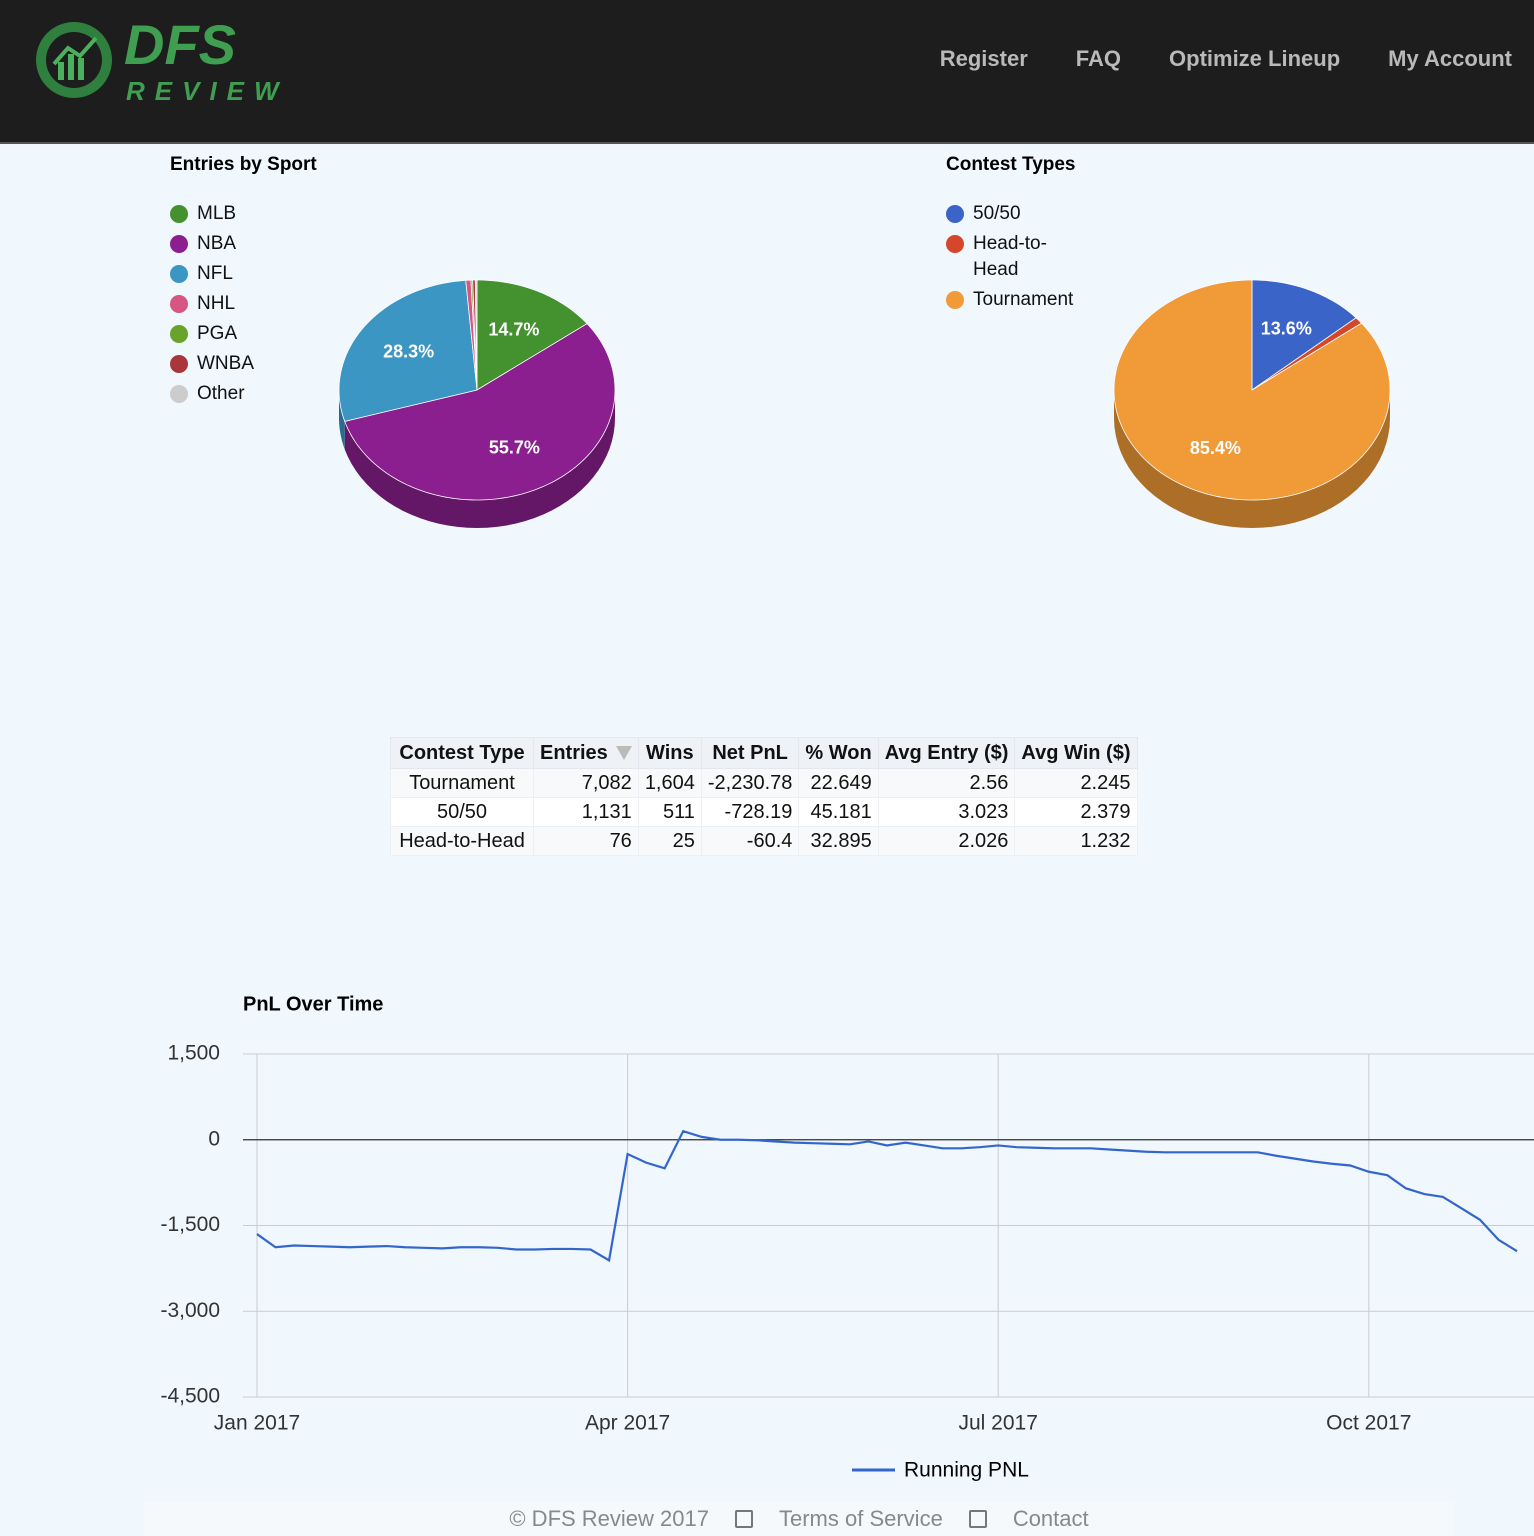  I want to click on table-cell: 2.56, so click(946, 783).